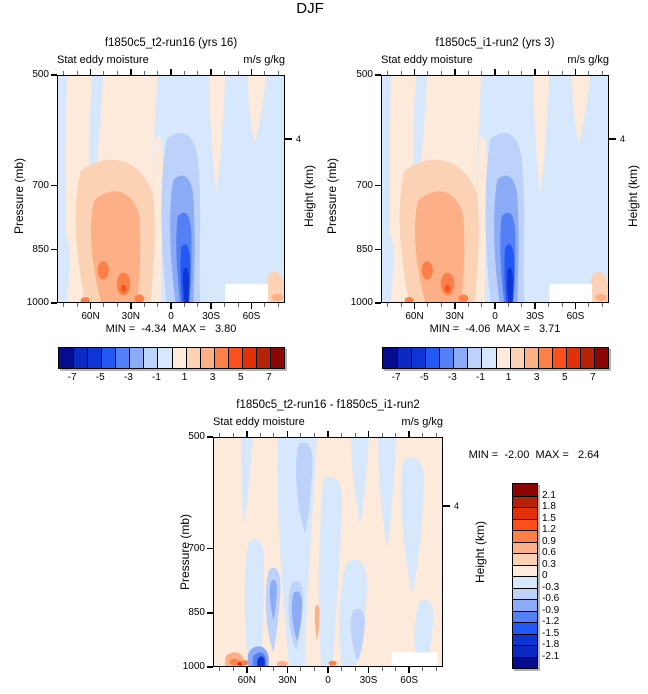 This screenshot has height=694, width=648. Describe the element at coordinates (332, 196) in the screenshot. I see `pressure-axis-label-top-right: Pressure (mb)` at that location.